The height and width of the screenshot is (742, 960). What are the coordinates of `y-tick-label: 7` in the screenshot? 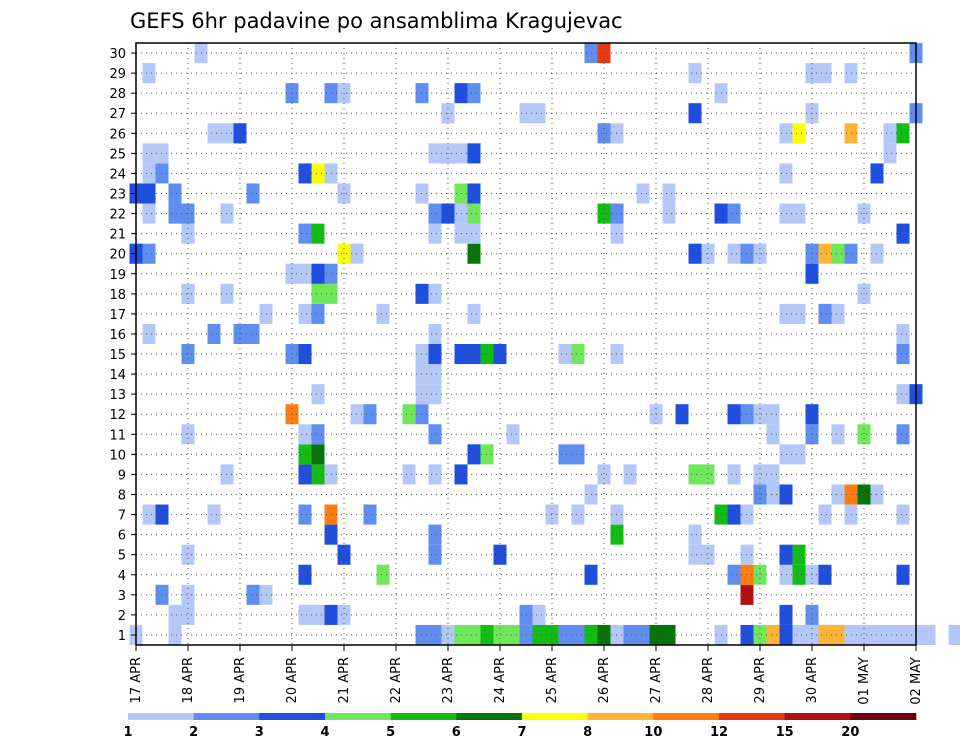 It's located at (122, 516).